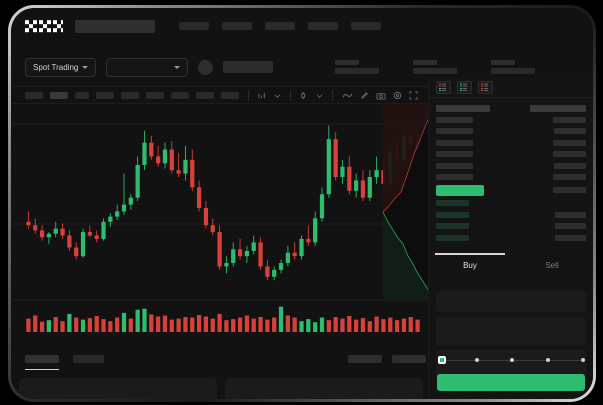 Image resolution: width=603 pixels, height=405 pixels. Describe the element at coordinates (277, 95) in the screenshot. I see `chevron-down-icon` at that location.